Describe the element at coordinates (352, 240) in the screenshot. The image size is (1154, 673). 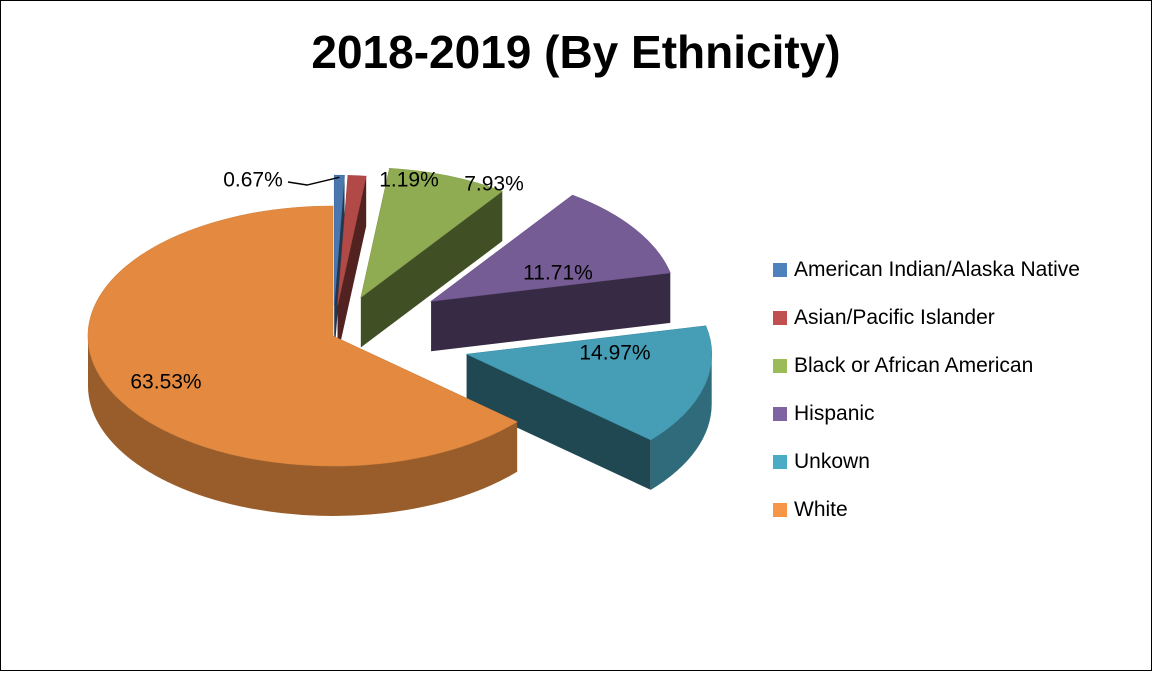
I see `pie-slice-asian-pacific-islander` at that location.